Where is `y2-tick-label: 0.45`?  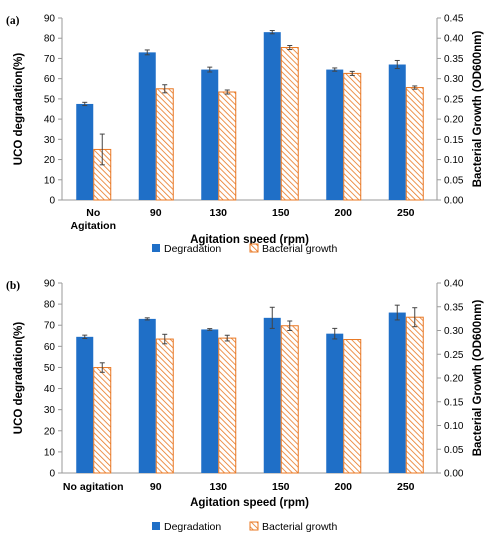 y2-tick-label: 0.45 is located at coordinates (454, 19).